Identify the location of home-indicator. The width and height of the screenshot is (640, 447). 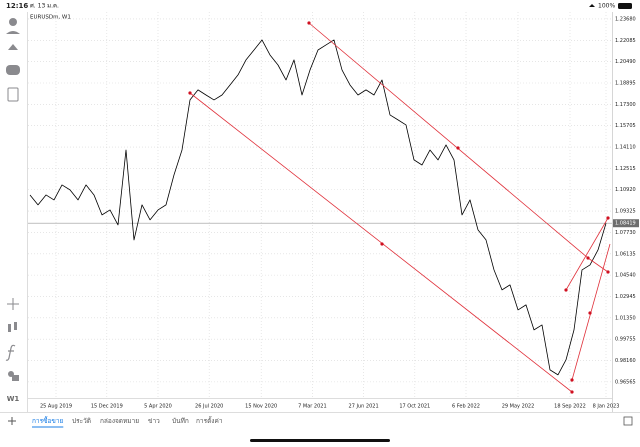
(320, 440).